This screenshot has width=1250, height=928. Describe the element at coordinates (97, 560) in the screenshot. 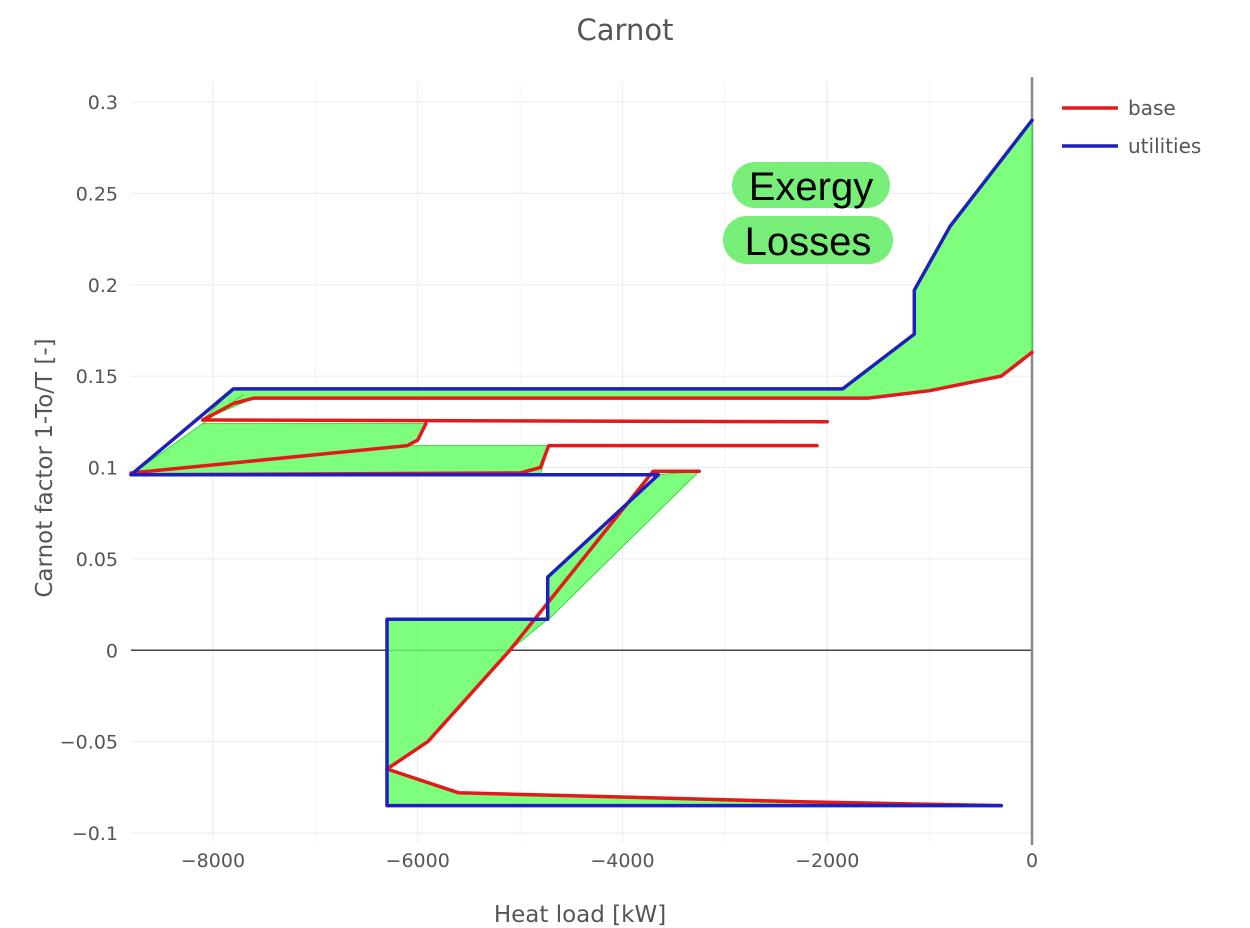

I see `y-tick-label: 0.05` at that location.